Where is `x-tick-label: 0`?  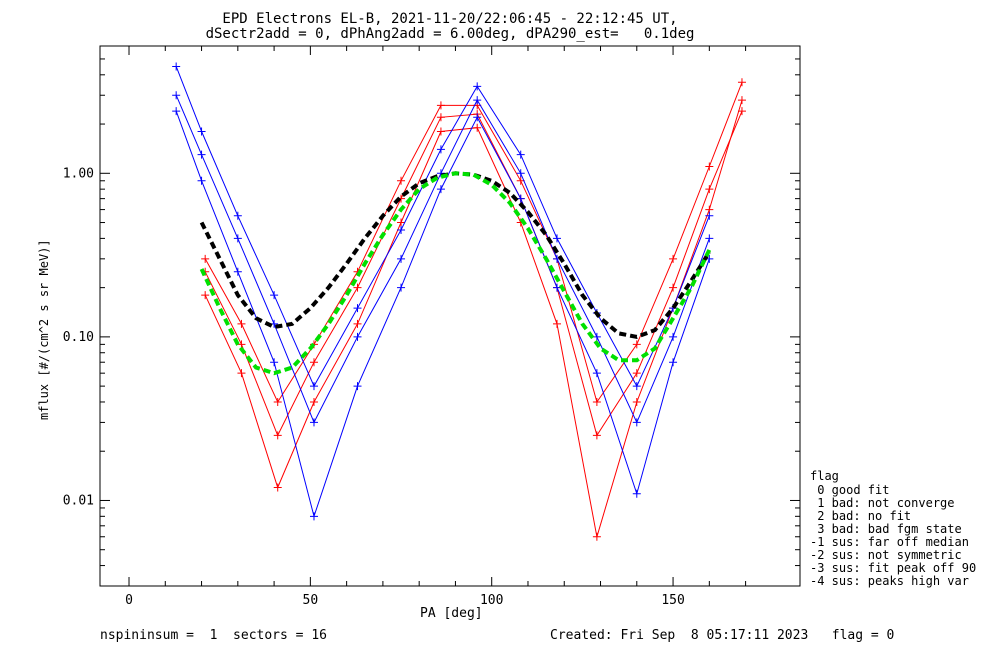 x-tick-label: 0 is located at coordinates (129, 600).